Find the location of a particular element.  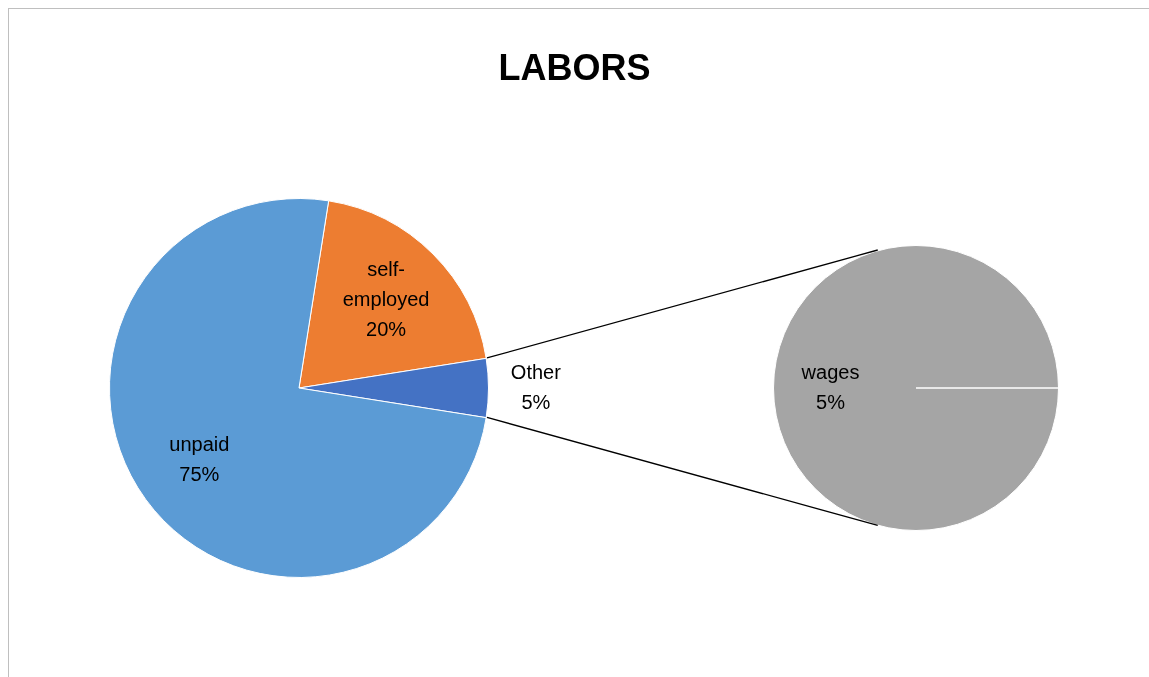

slice-label: Other is located at coordinates (536, 371).